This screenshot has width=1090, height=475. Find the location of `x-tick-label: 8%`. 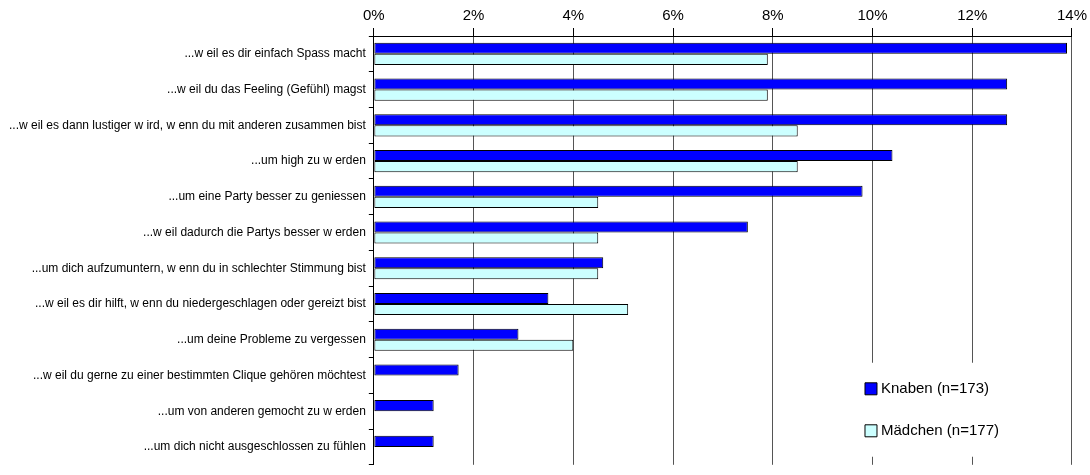

x-tick-label: 8% is located at coordinates (772, 15).